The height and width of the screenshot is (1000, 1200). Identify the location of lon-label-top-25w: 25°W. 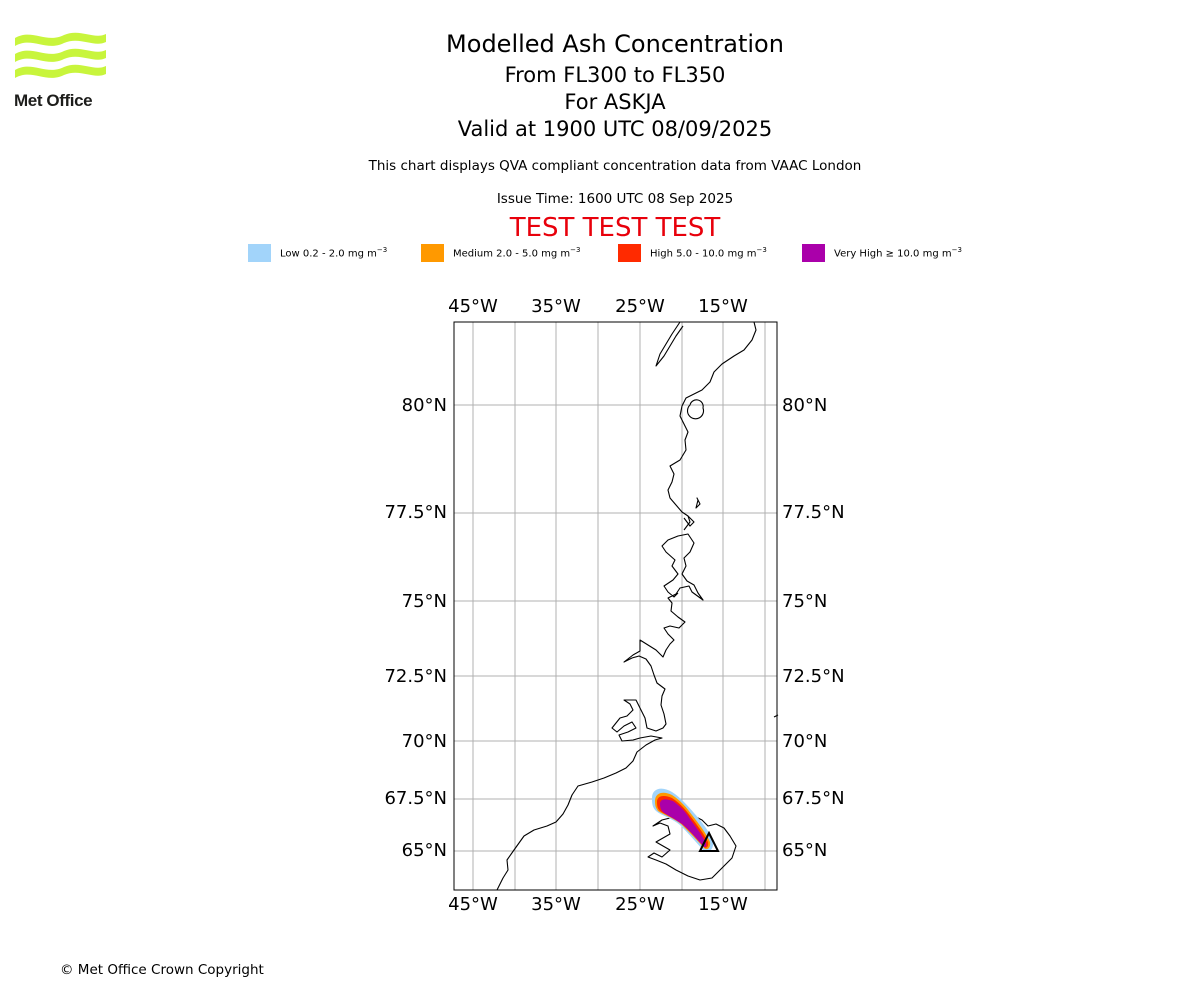
(640, 306).